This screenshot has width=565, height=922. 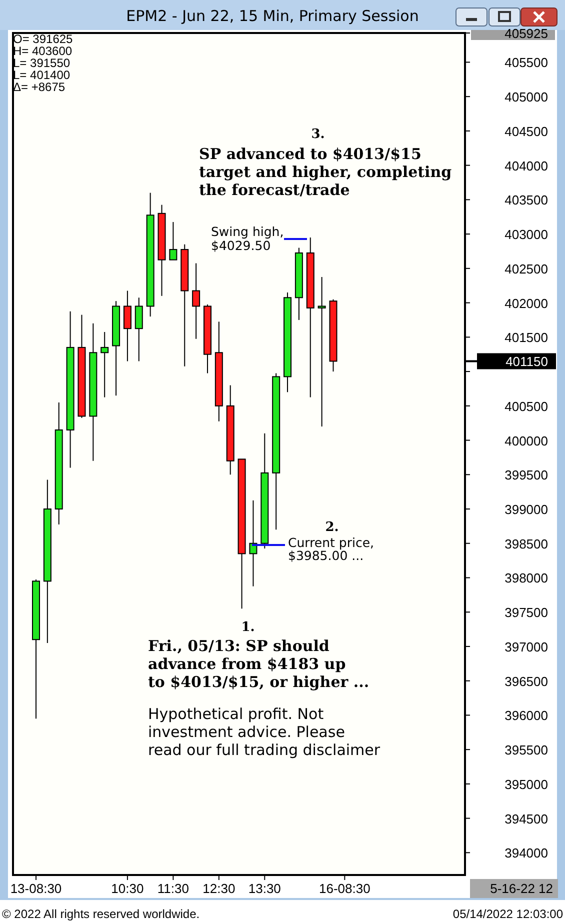 I want to click on y-tick-label: 400500, so click(x=526, y=406).